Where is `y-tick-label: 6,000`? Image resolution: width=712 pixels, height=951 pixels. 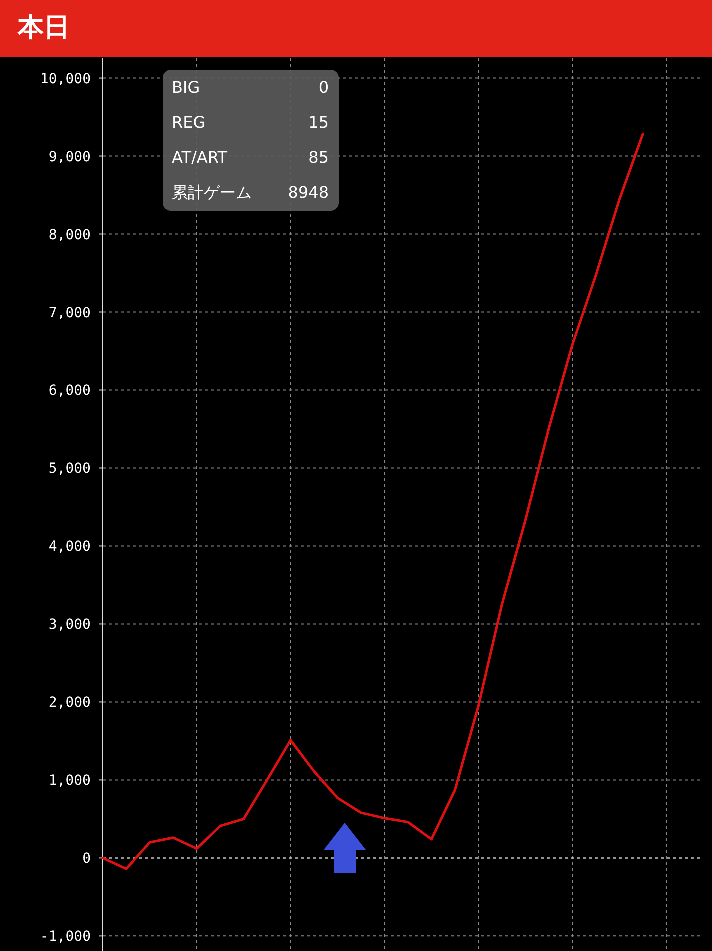
y-tick-label: 6,000 is located at coordinates (69, 391).